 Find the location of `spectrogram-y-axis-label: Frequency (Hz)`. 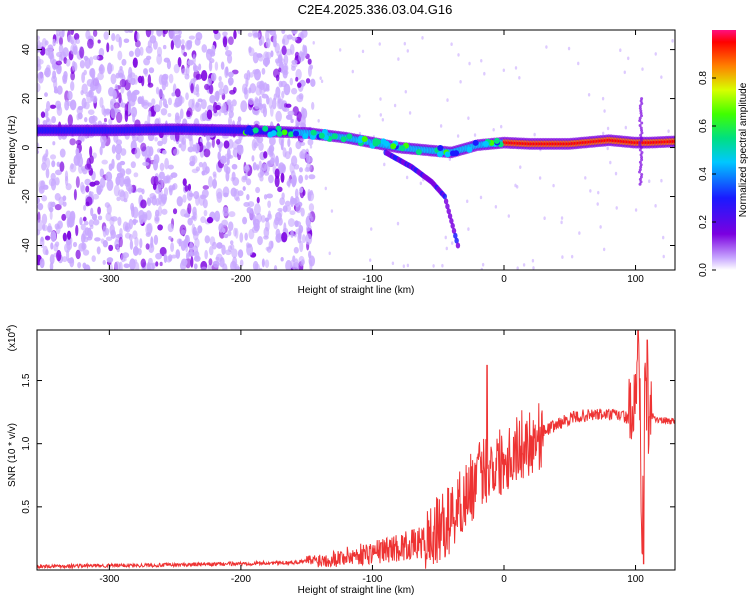

spectrogram-y-axis-label: Frequency (Hz) is located at coordinates (12, 150).